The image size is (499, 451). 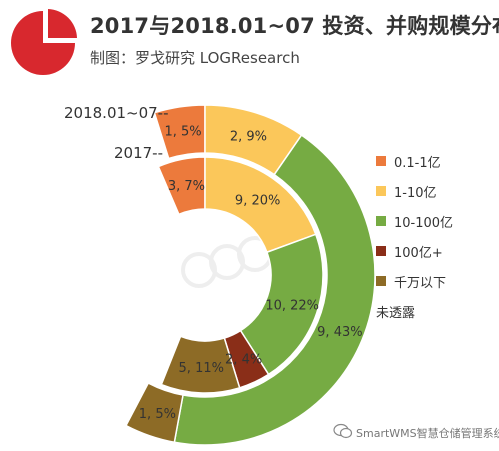 I want to click on legend-item-10-100yi: 10-100亿, so click(x=414, y=221).